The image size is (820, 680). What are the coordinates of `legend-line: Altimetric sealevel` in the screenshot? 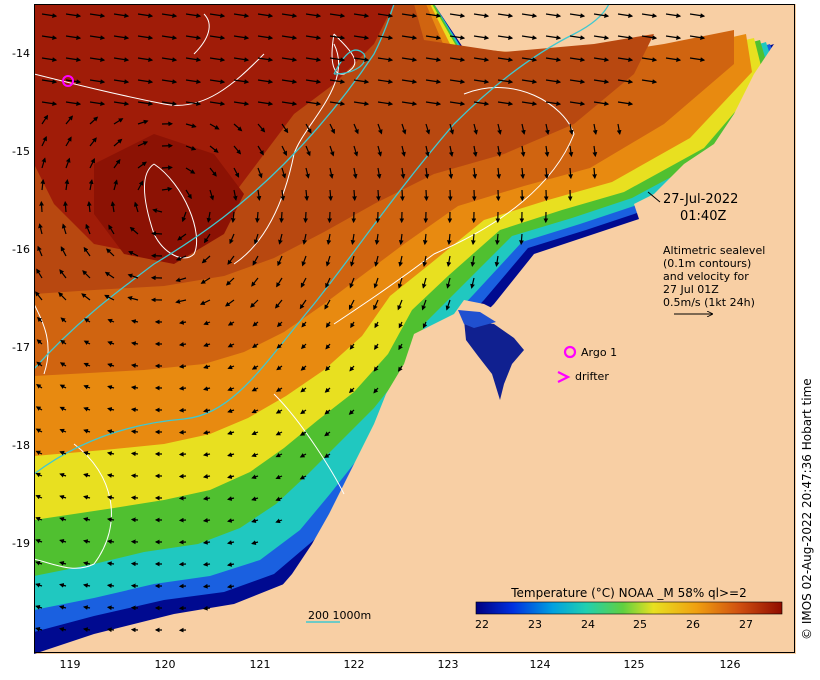 It's located at (714, 250).